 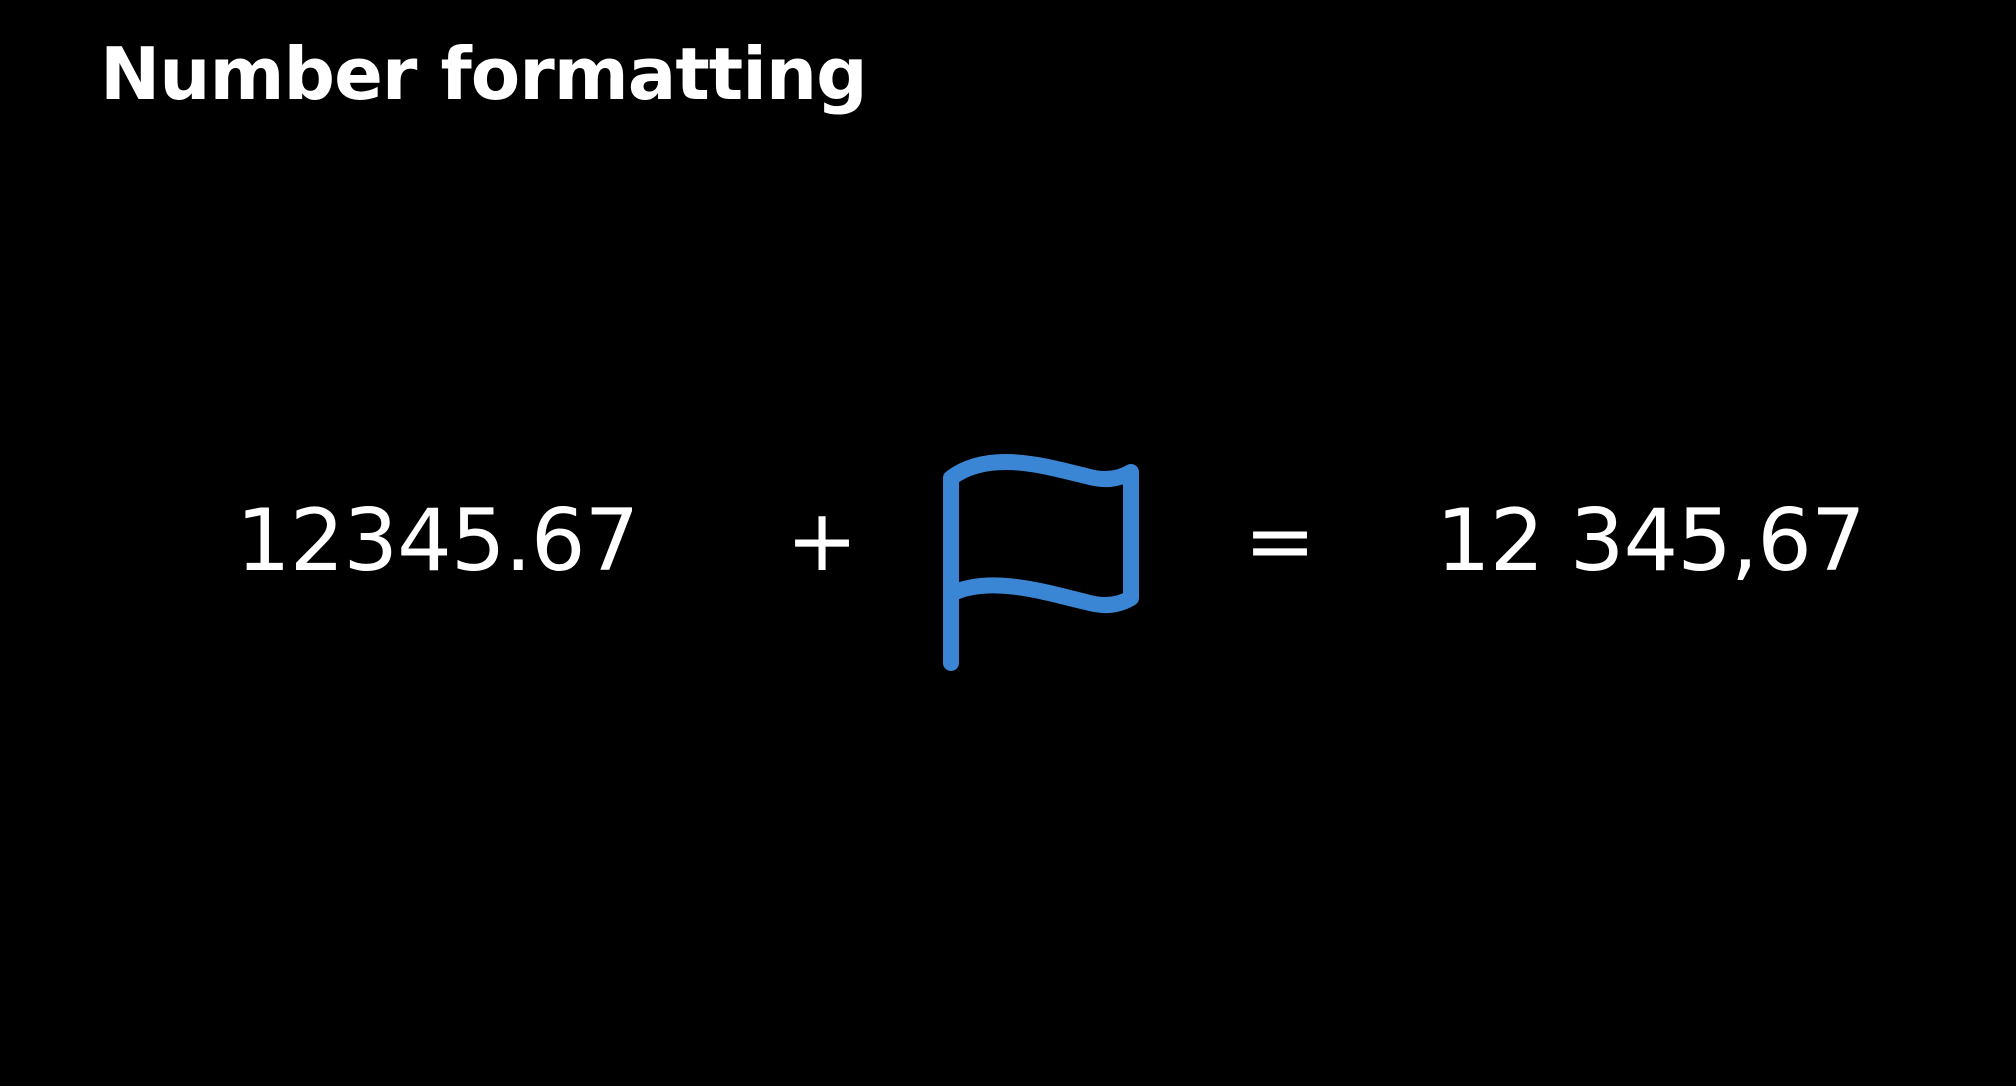 I want to click on slide-title: Number formatting, so click(x=484, y=74).